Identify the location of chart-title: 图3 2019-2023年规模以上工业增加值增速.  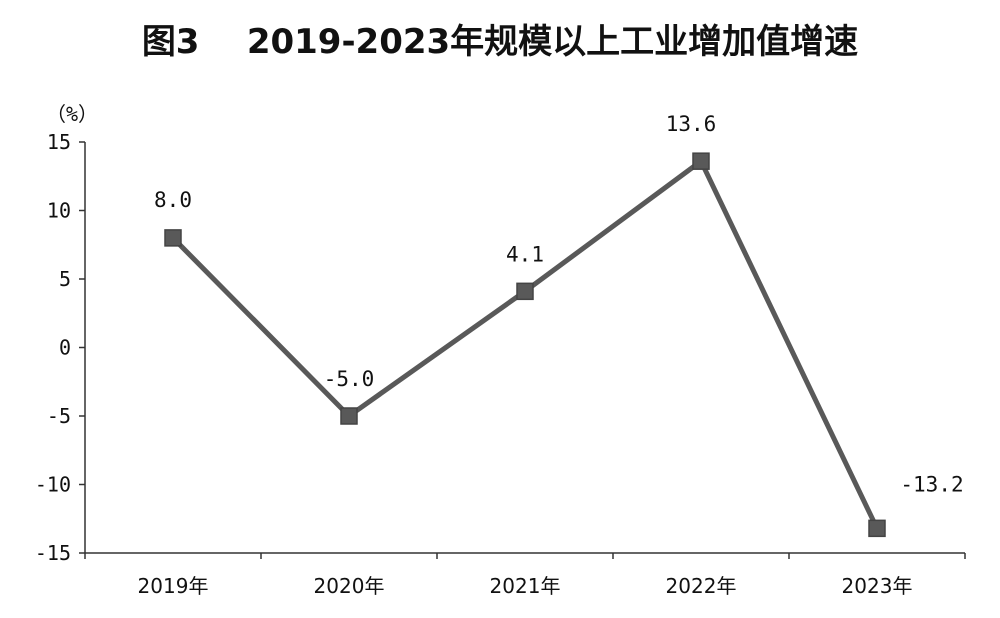
(500, 42).